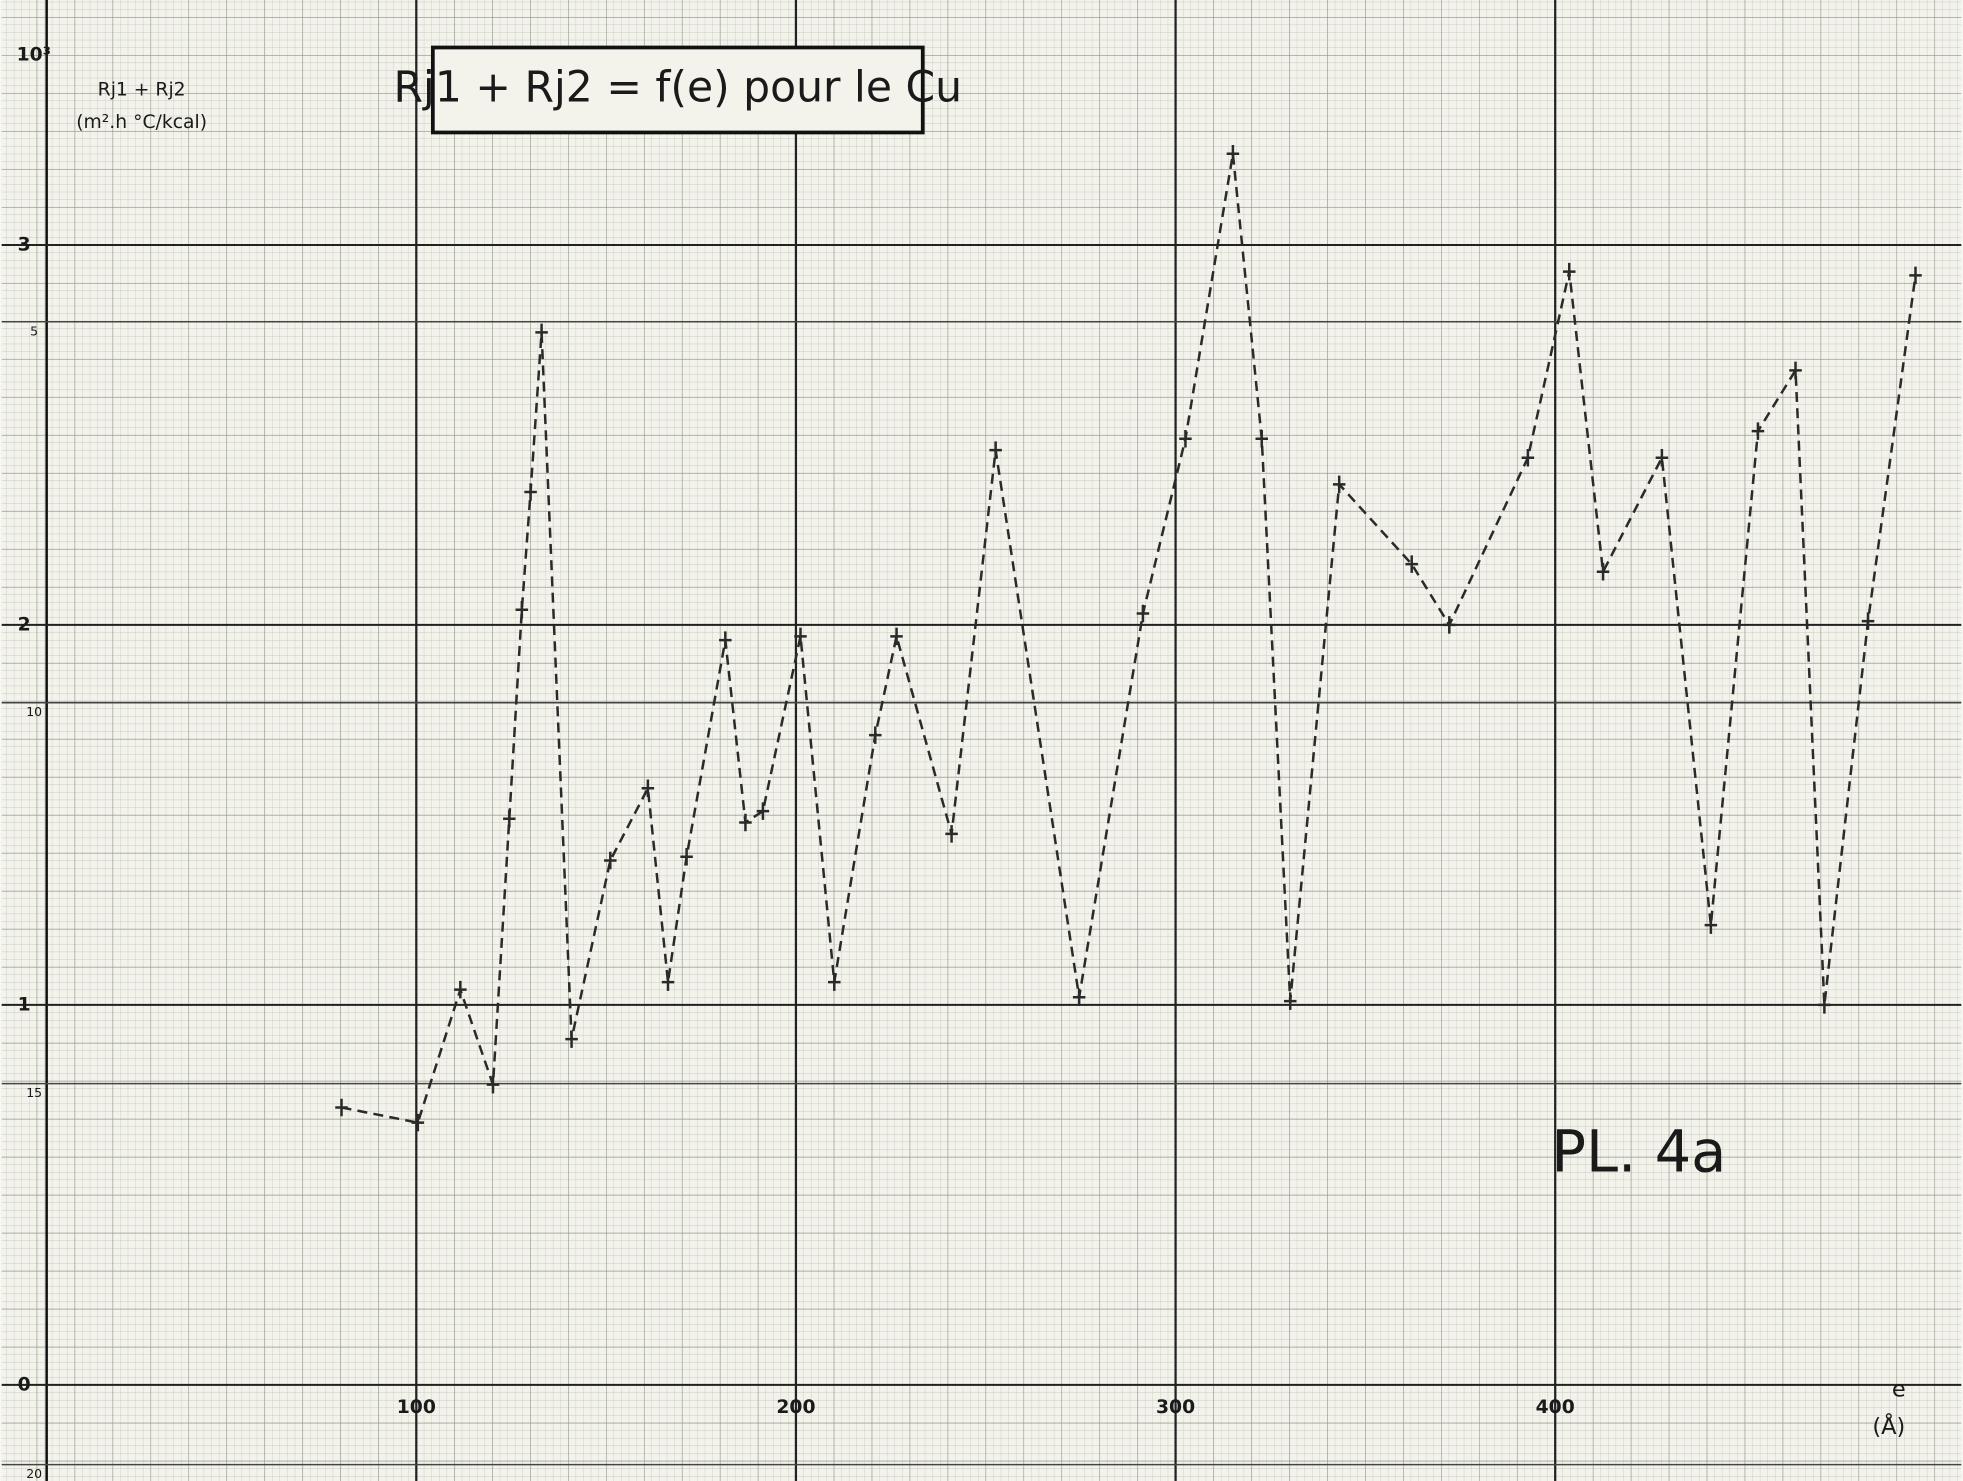 This screenshot has height=1481, width=1963. Describe the element at coordinates (34, 1092) in the screenshot. I see `y2-tick-label: 15` at that location.